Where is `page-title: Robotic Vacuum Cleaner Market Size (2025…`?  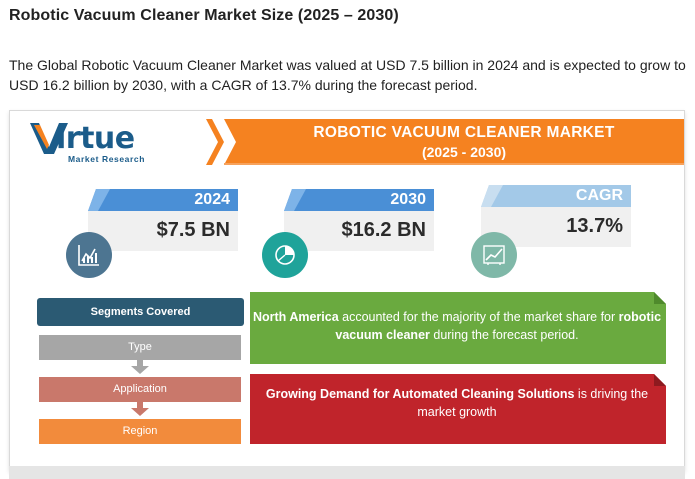
page-title: Robotic Vacuum Cleaner Market Size (2025… is located at coordinates (204, 15).